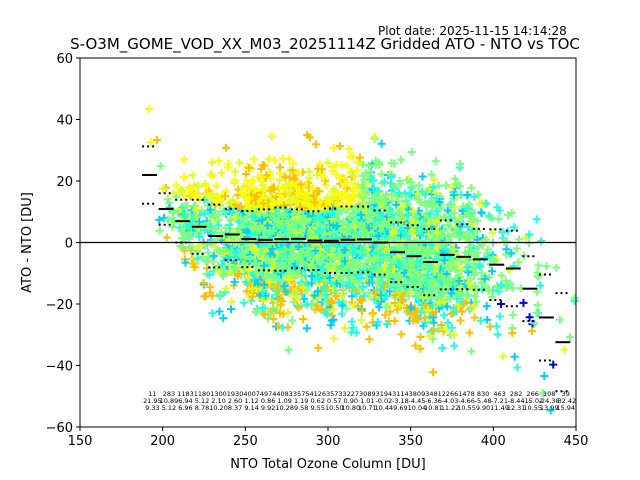 The image size is (640, 480). Describe the element at coordinates (499, 408) in the screenshot. I see `bin-std-label: 11.49` at that location.